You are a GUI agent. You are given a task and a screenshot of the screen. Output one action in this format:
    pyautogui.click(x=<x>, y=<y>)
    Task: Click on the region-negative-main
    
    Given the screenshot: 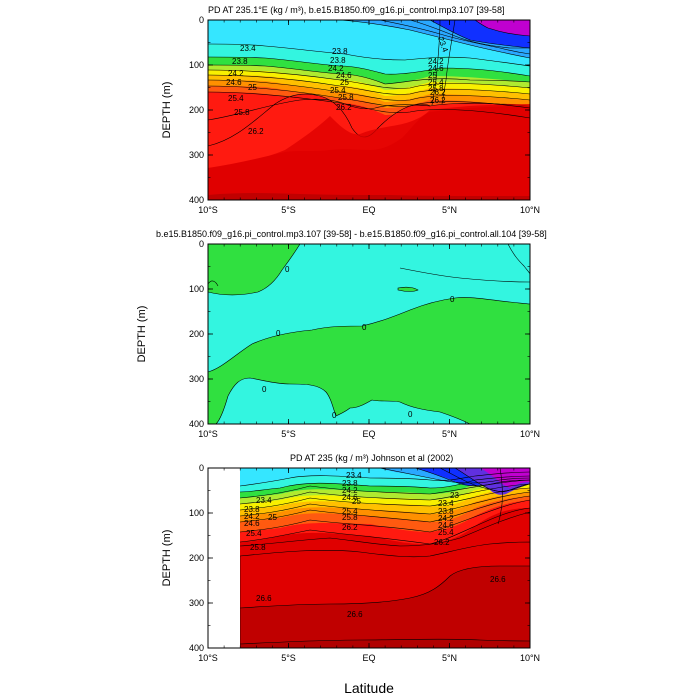 What is the action you would take?
    pyautogui.click(x=369, y=360)
    